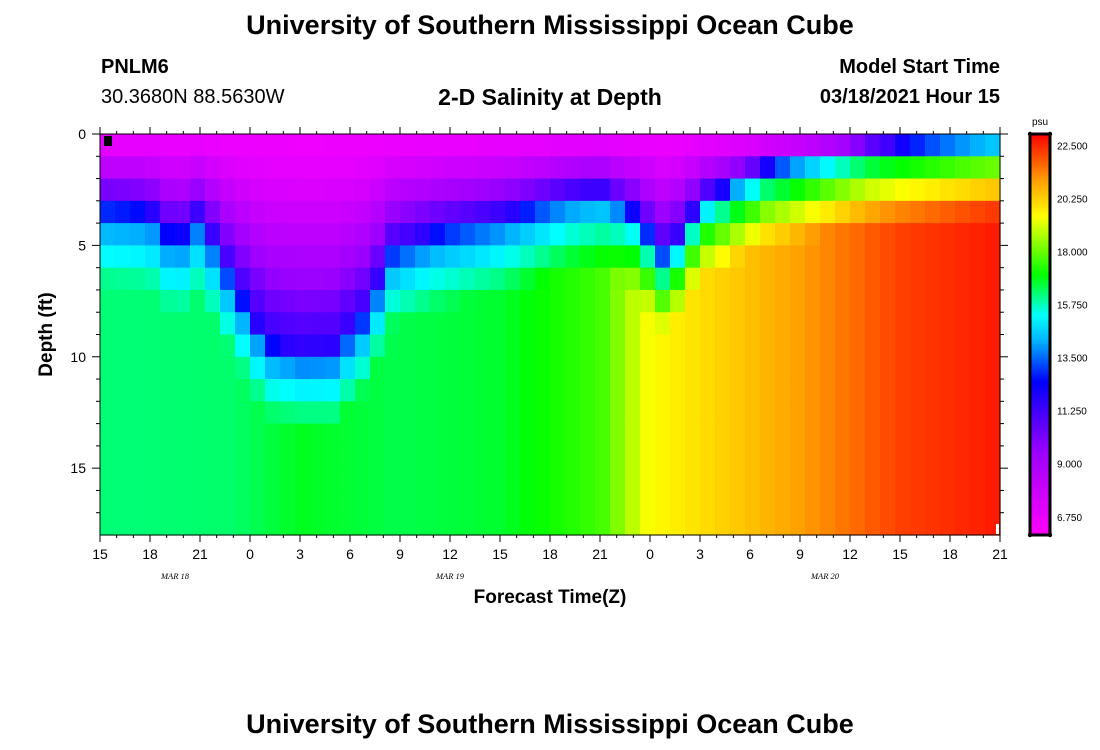 Image resolution: width=1100 pixels, height=750 pixels. I want to click on marker-start, so click(108, 141).